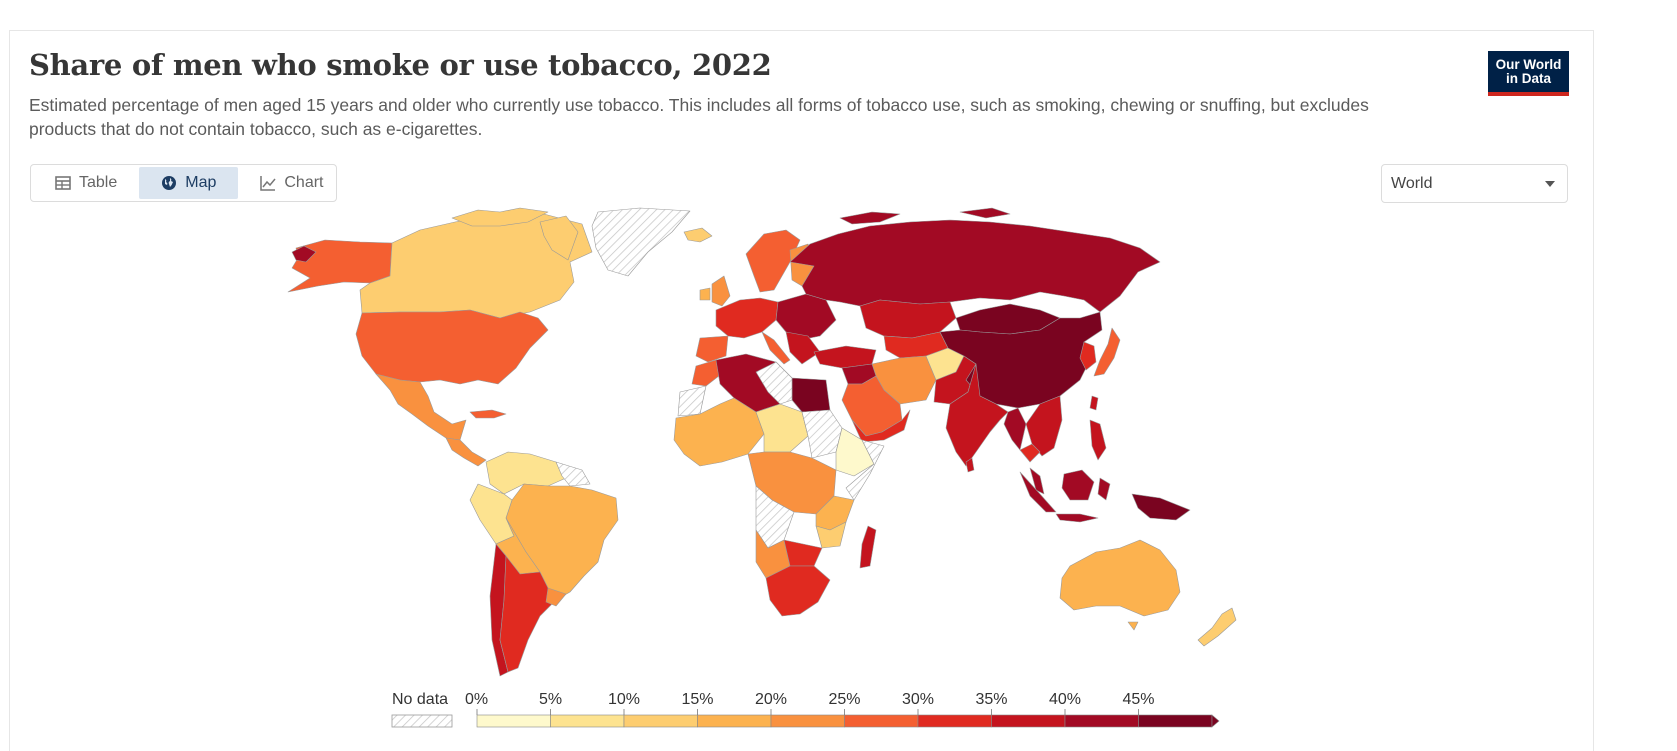 The width and height of the screenshot is (1677, 751). What do you see at coordinates (1550, 183) in the screenshot?
I see `chevron-down-icon` at bounding box center [1550, 183].